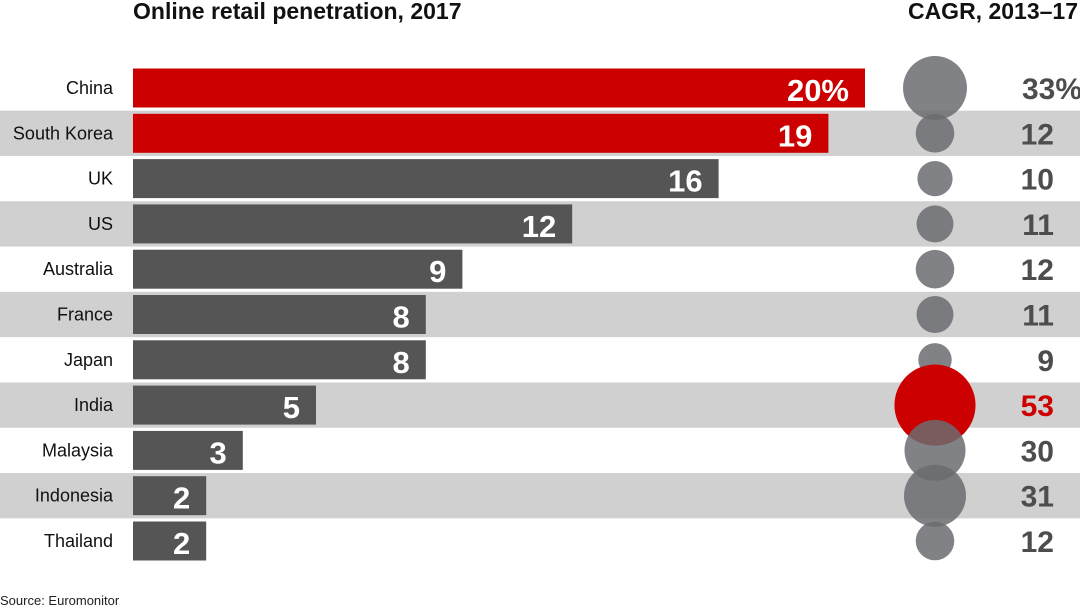 This screenshot has height=612, width=1080. What do you see at coordinates (437, 271) in the screenshot?
I see `bar-value-label: 9` at bounding box center [437, 271].